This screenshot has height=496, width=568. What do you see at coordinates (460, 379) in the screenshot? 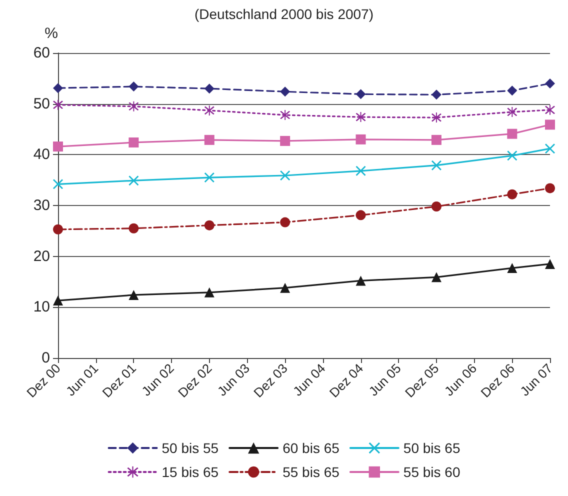
I see `x-tick-label: Jun 06` at bounding box center [460, 379].